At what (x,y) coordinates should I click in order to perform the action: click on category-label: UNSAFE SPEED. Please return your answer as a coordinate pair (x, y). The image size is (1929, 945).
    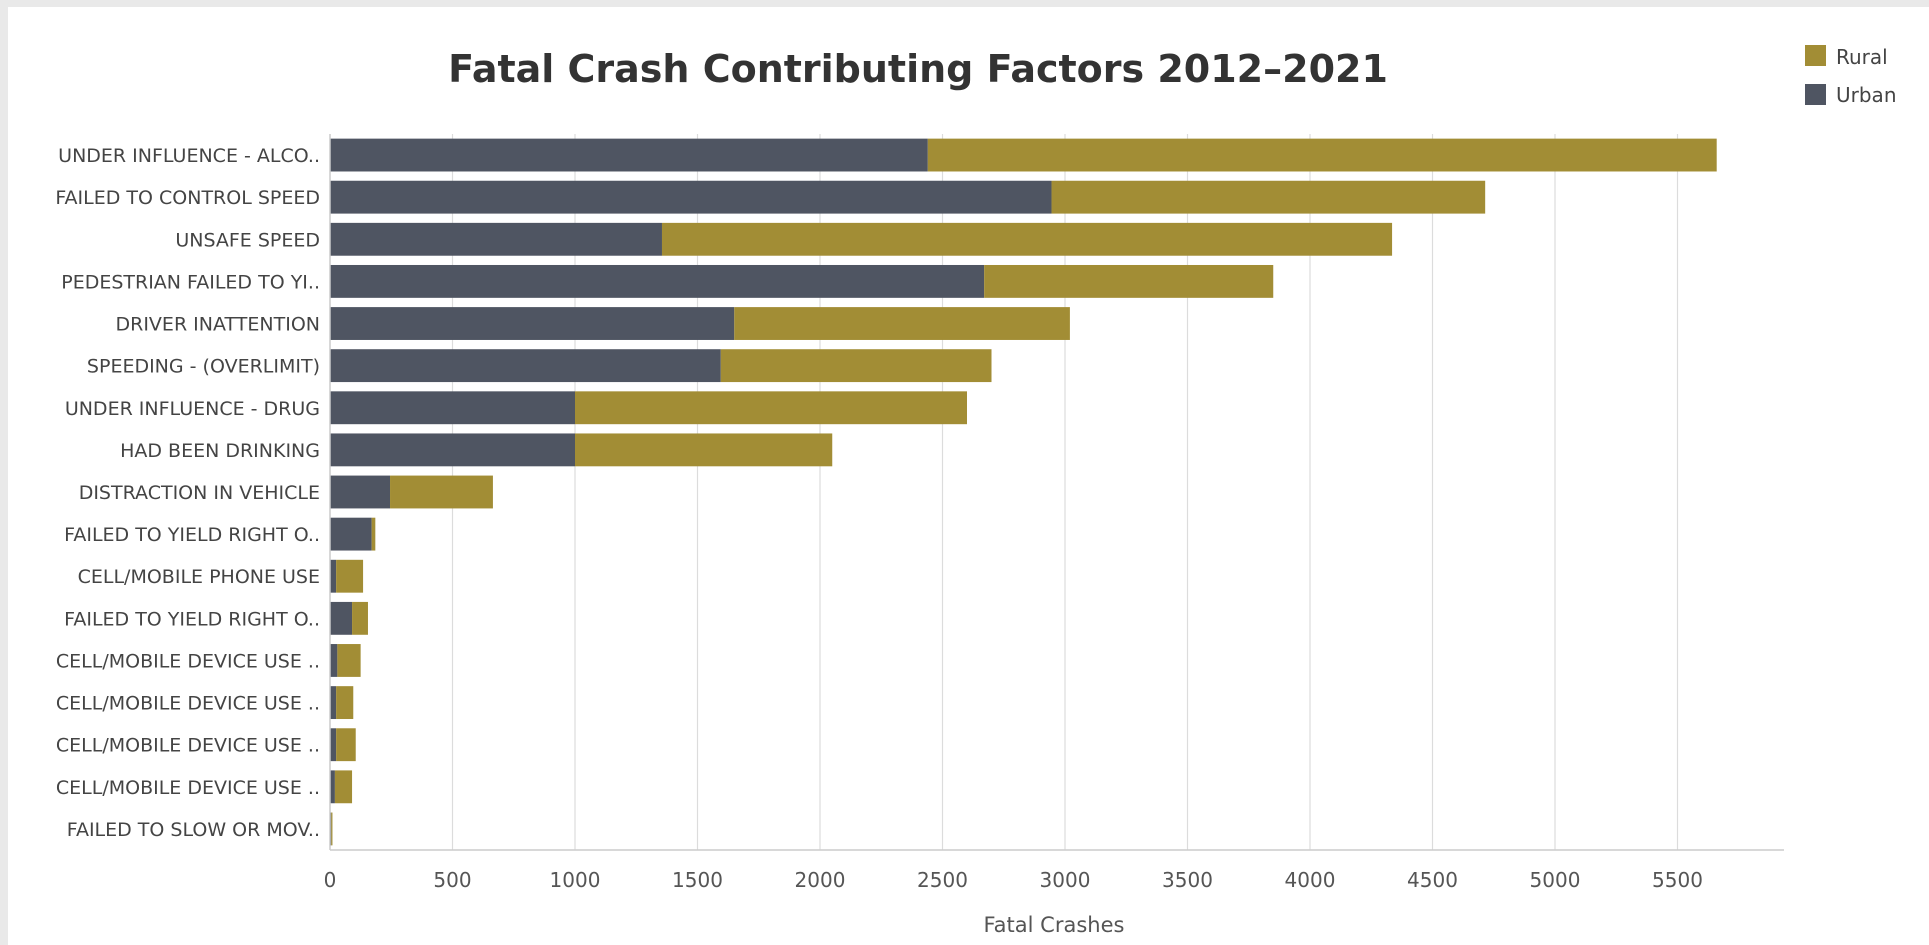
    Looking at the image, I should click on (247, 240).